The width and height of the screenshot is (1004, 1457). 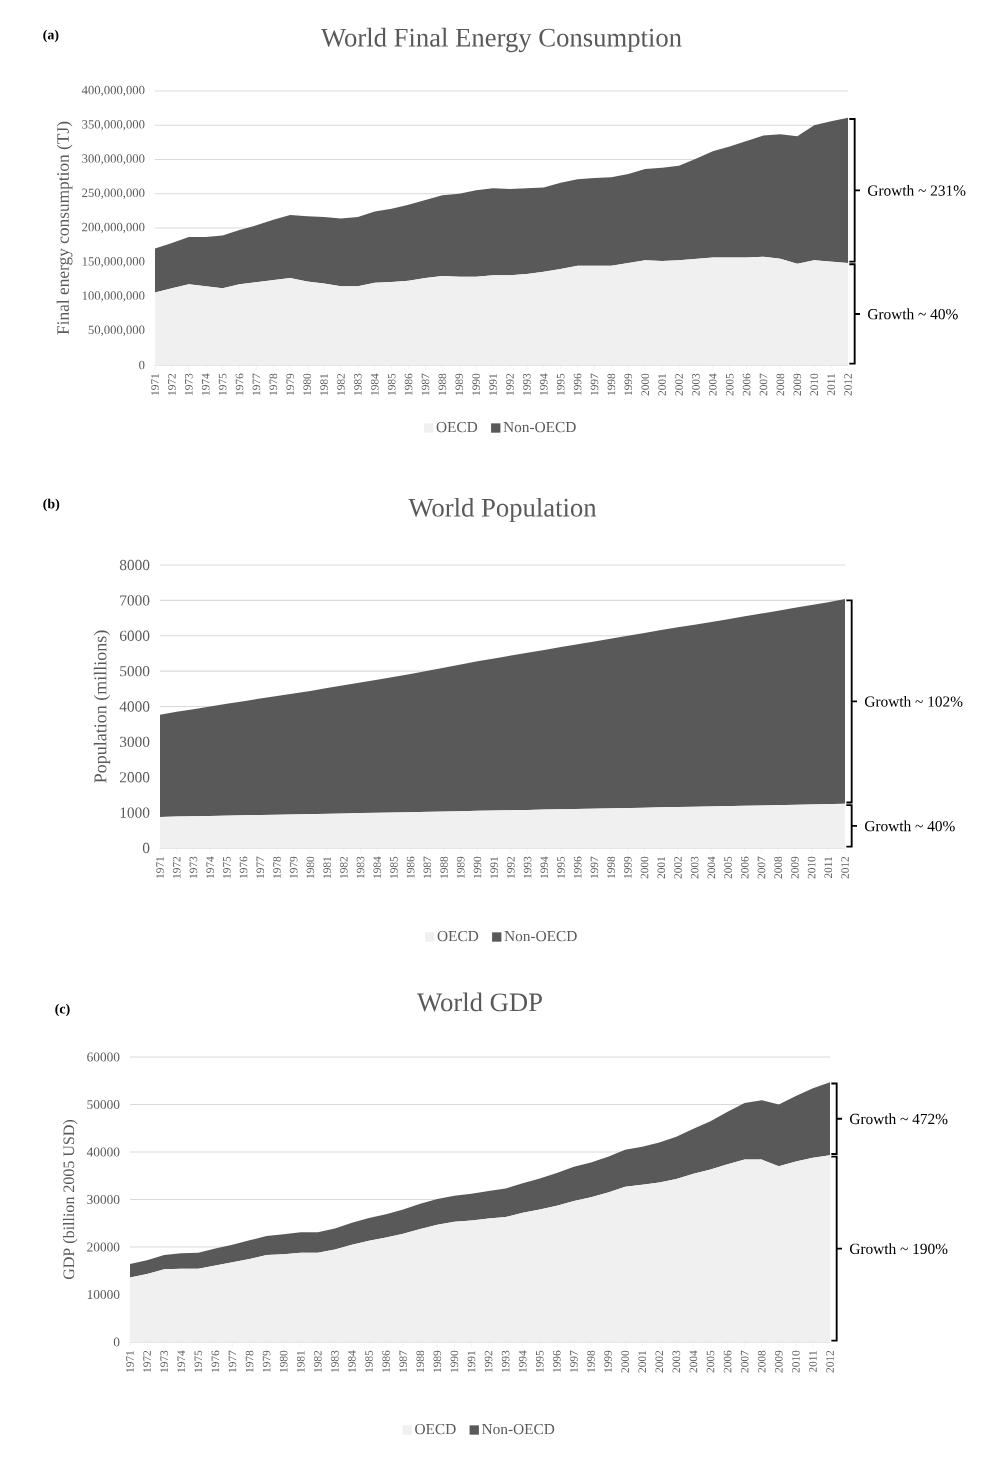 I want to click on y-tick-label: 50000, so click(x=103, y=1105).